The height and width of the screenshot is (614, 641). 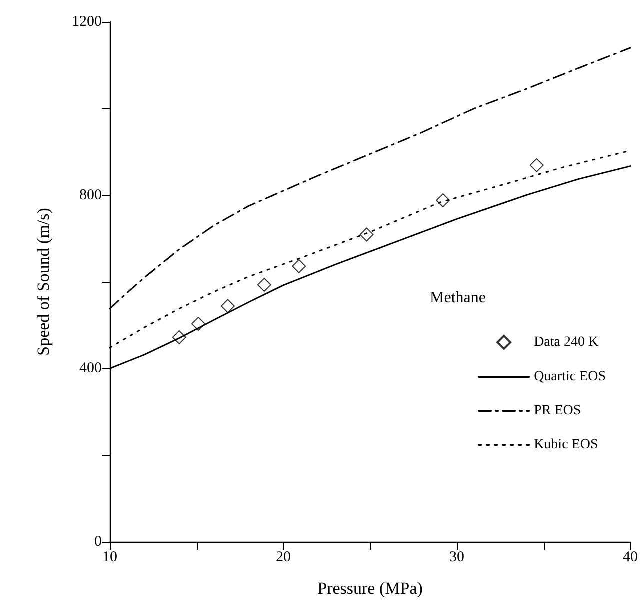 I want to click on x-tick-label: 20, so click(x=283, y=558).